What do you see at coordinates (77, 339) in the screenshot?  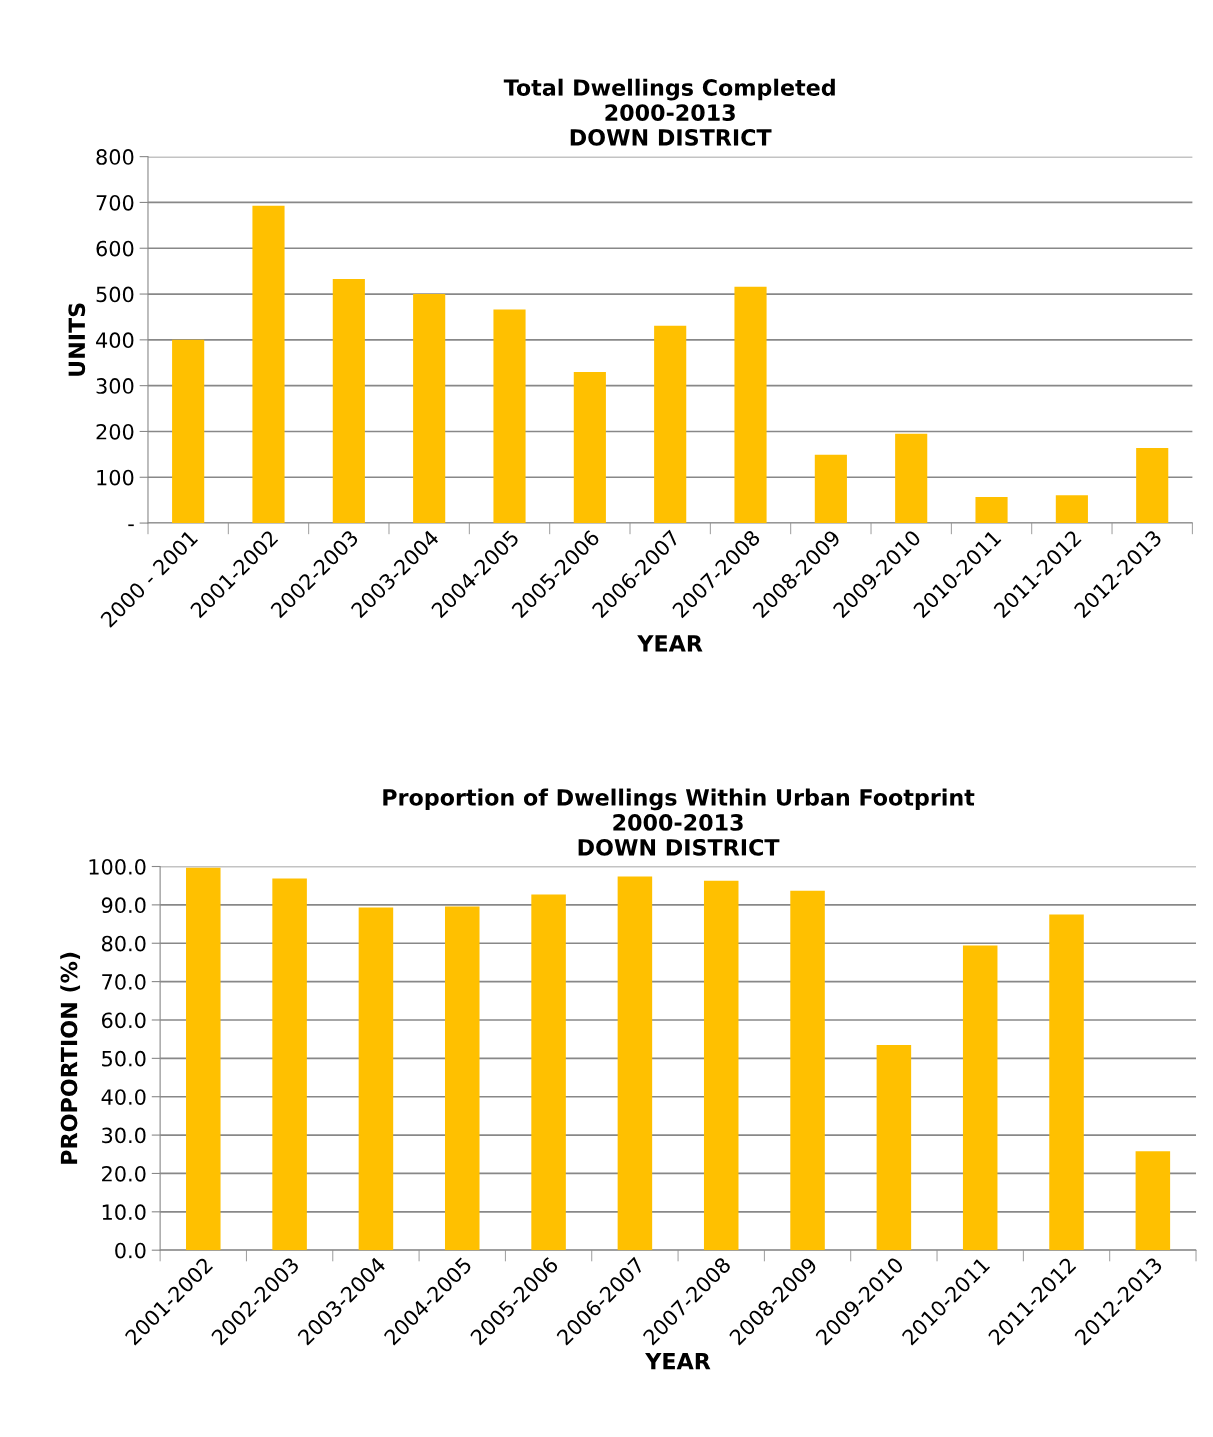 I see `y-axis-title: UNITS` at bounding box center [77, 339].